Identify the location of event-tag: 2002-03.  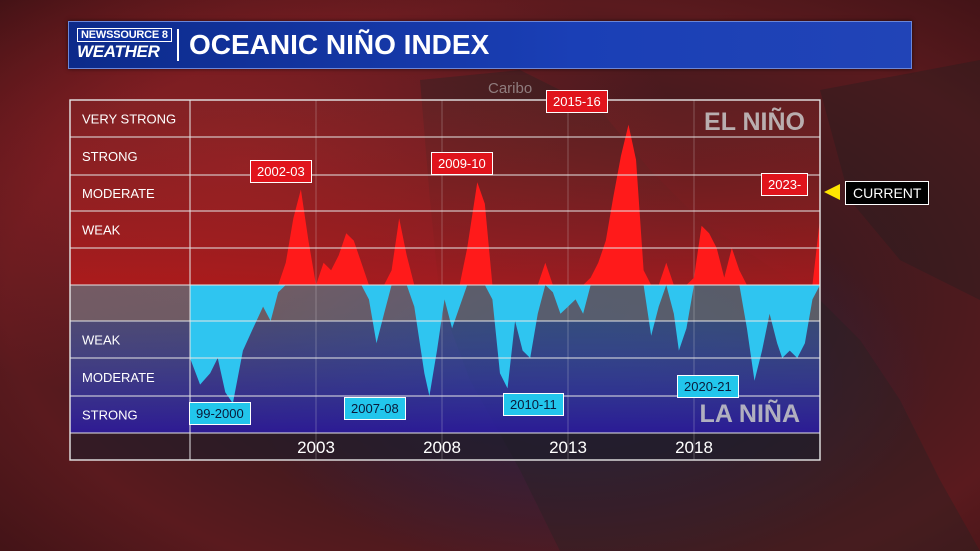
(281, 171).